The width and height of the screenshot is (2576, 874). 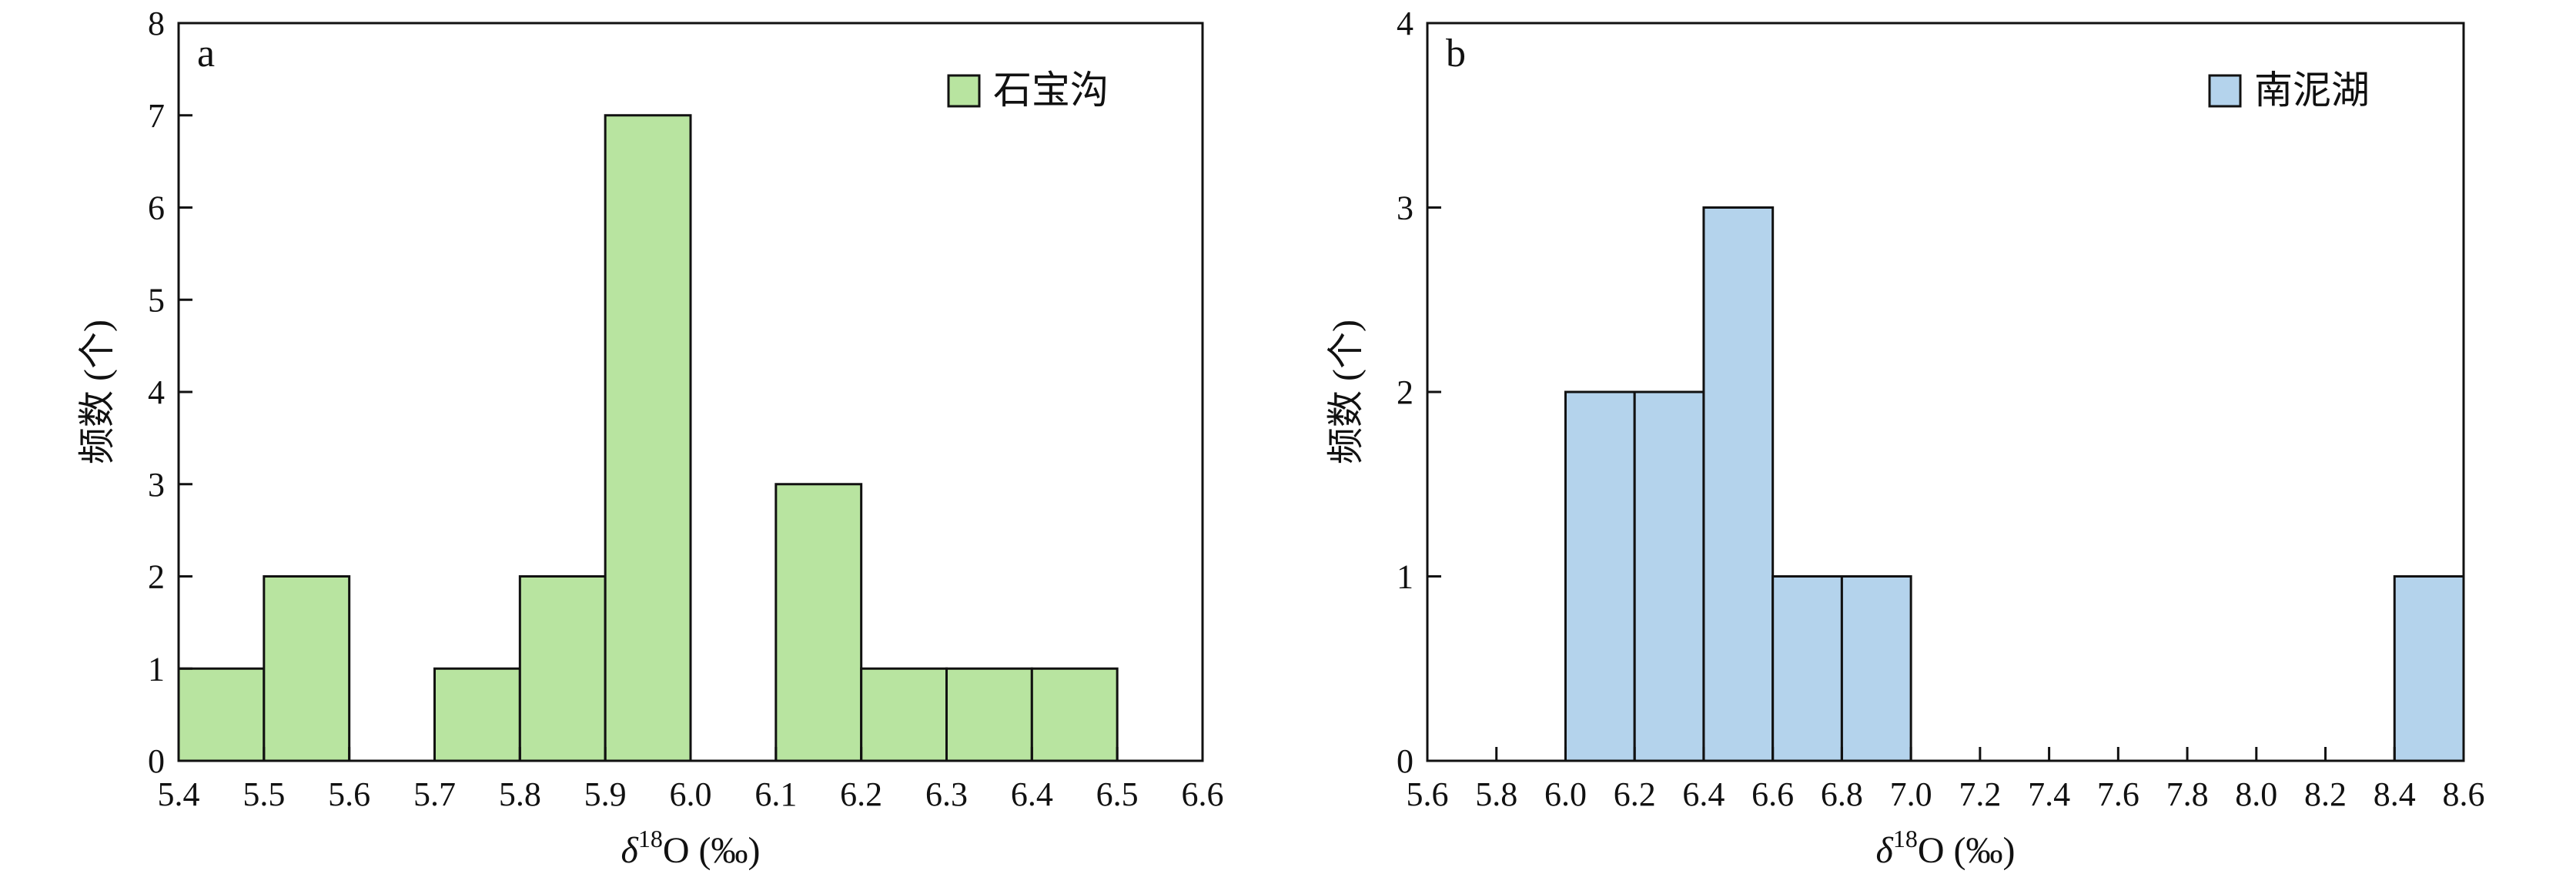 I want to click on y-tick-label: 7, so click(x=157, y=116).